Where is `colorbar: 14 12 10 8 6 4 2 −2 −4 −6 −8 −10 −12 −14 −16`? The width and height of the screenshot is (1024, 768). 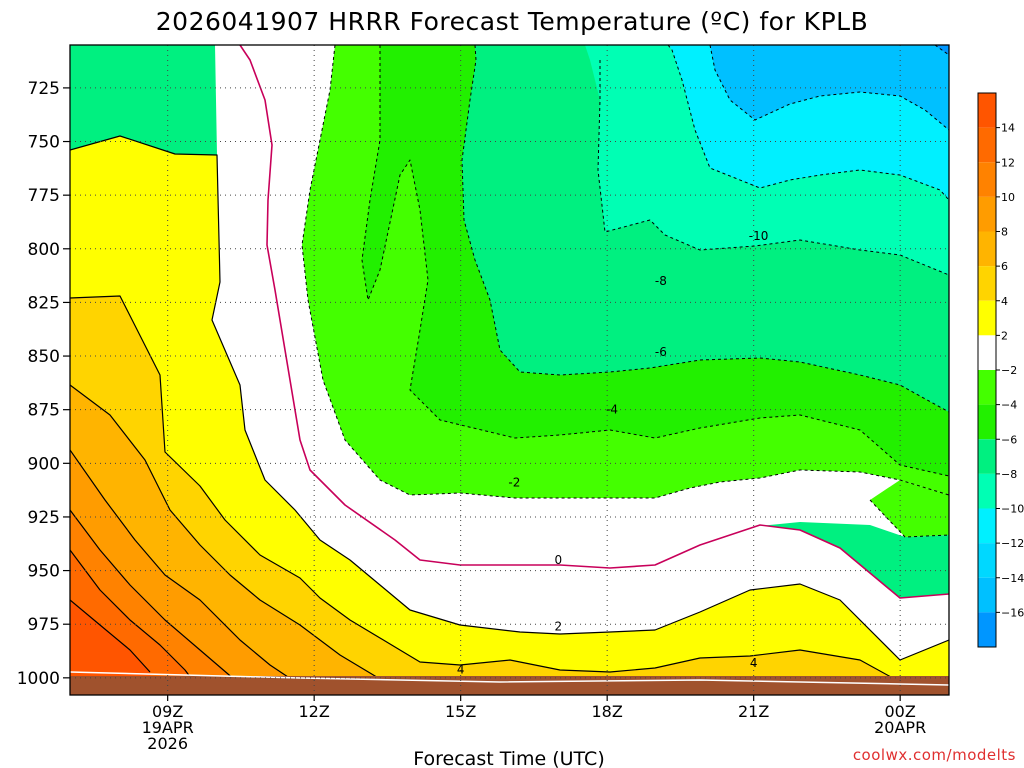 colorbar: 14 12 10 8 6 4 2 −2 −4 −6 −8 −10 −12 −14 −16 is located at coordinates (1000, 370).